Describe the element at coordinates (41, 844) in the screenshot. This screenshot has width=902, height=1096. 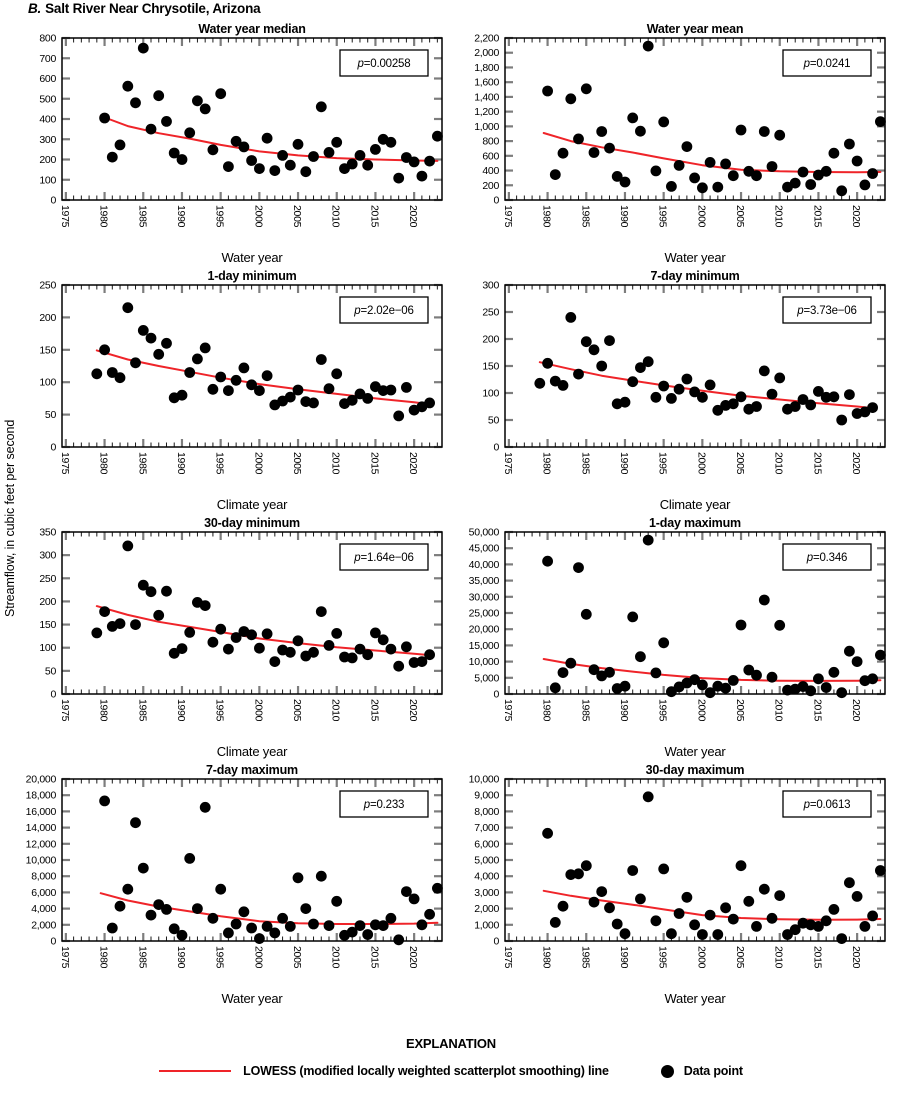
I see `y-tick-label: 12,000` at that location.